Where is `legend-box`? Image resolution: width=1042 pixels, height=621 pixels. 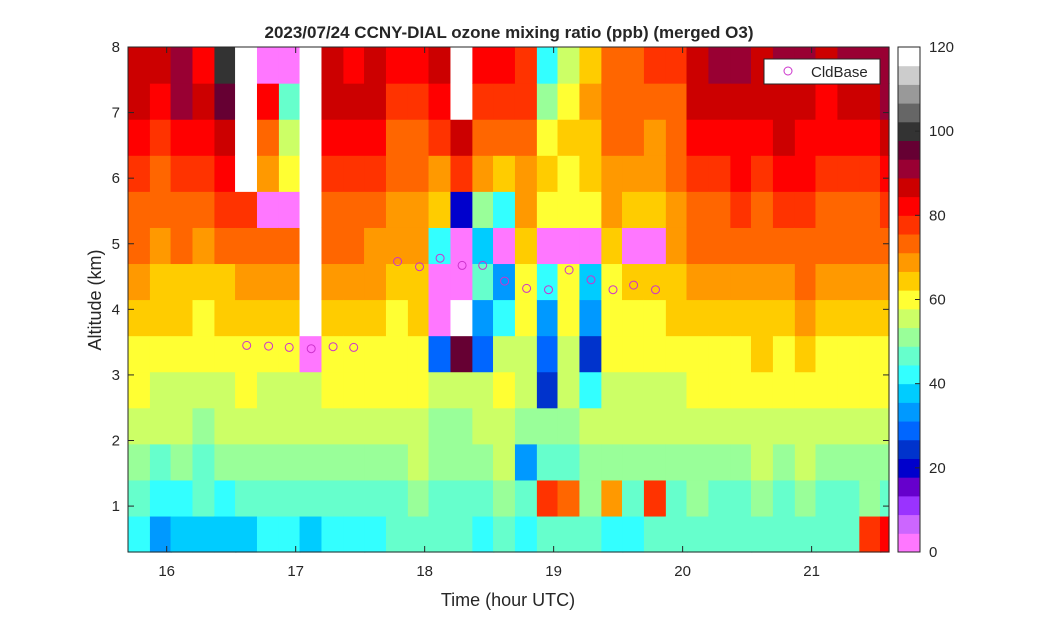 legend-box is located at coordinates (822, 71).